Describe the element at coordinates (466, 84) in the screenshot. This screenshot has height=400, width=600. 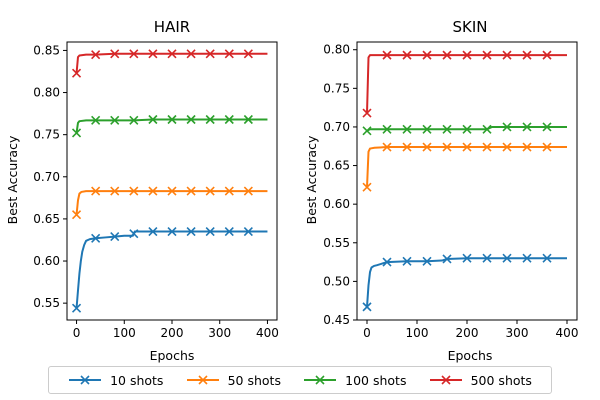
I see `series-line-500-shots` at that location.